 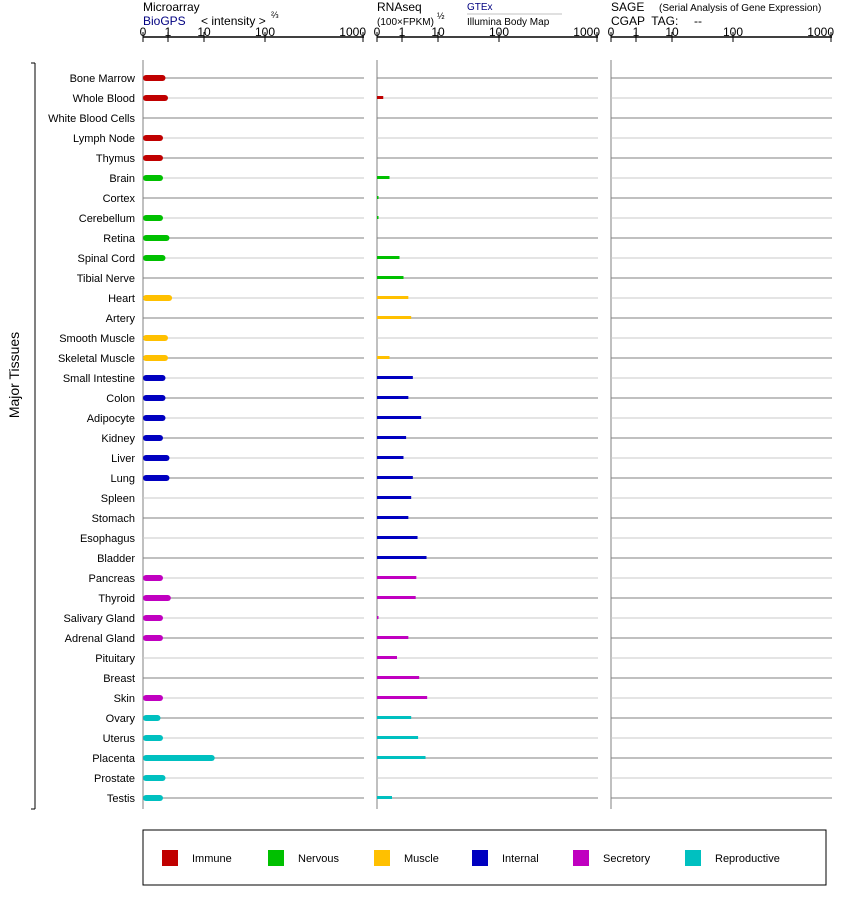 I want to click on tissue-label: Placenta, so click(x=114, y=759).